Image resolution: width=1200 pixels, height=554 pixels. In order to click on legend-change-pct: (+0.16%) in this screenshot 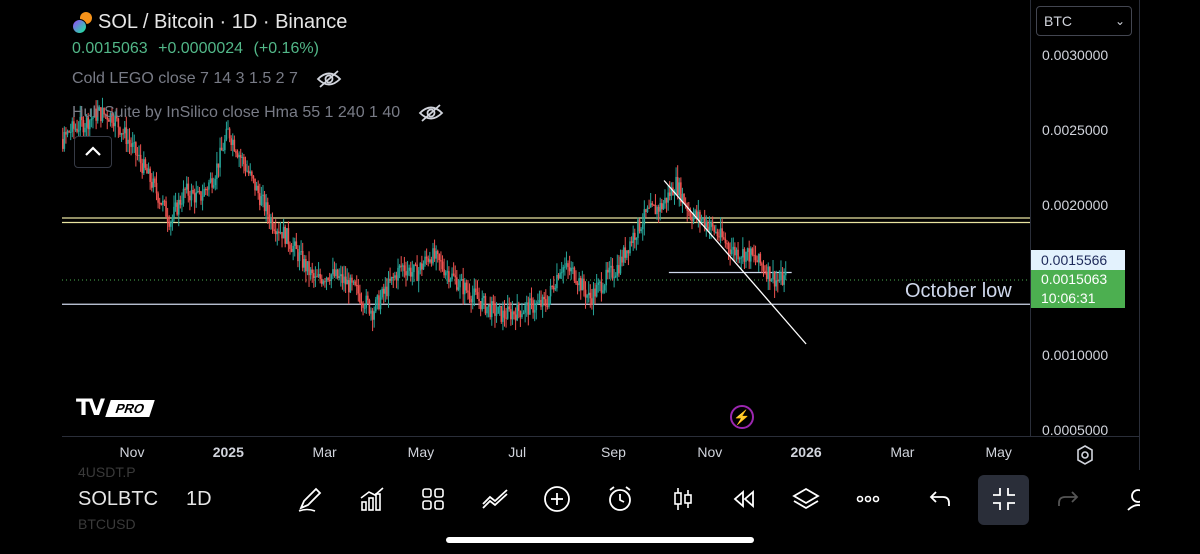, I will do `click(286, 48)`.